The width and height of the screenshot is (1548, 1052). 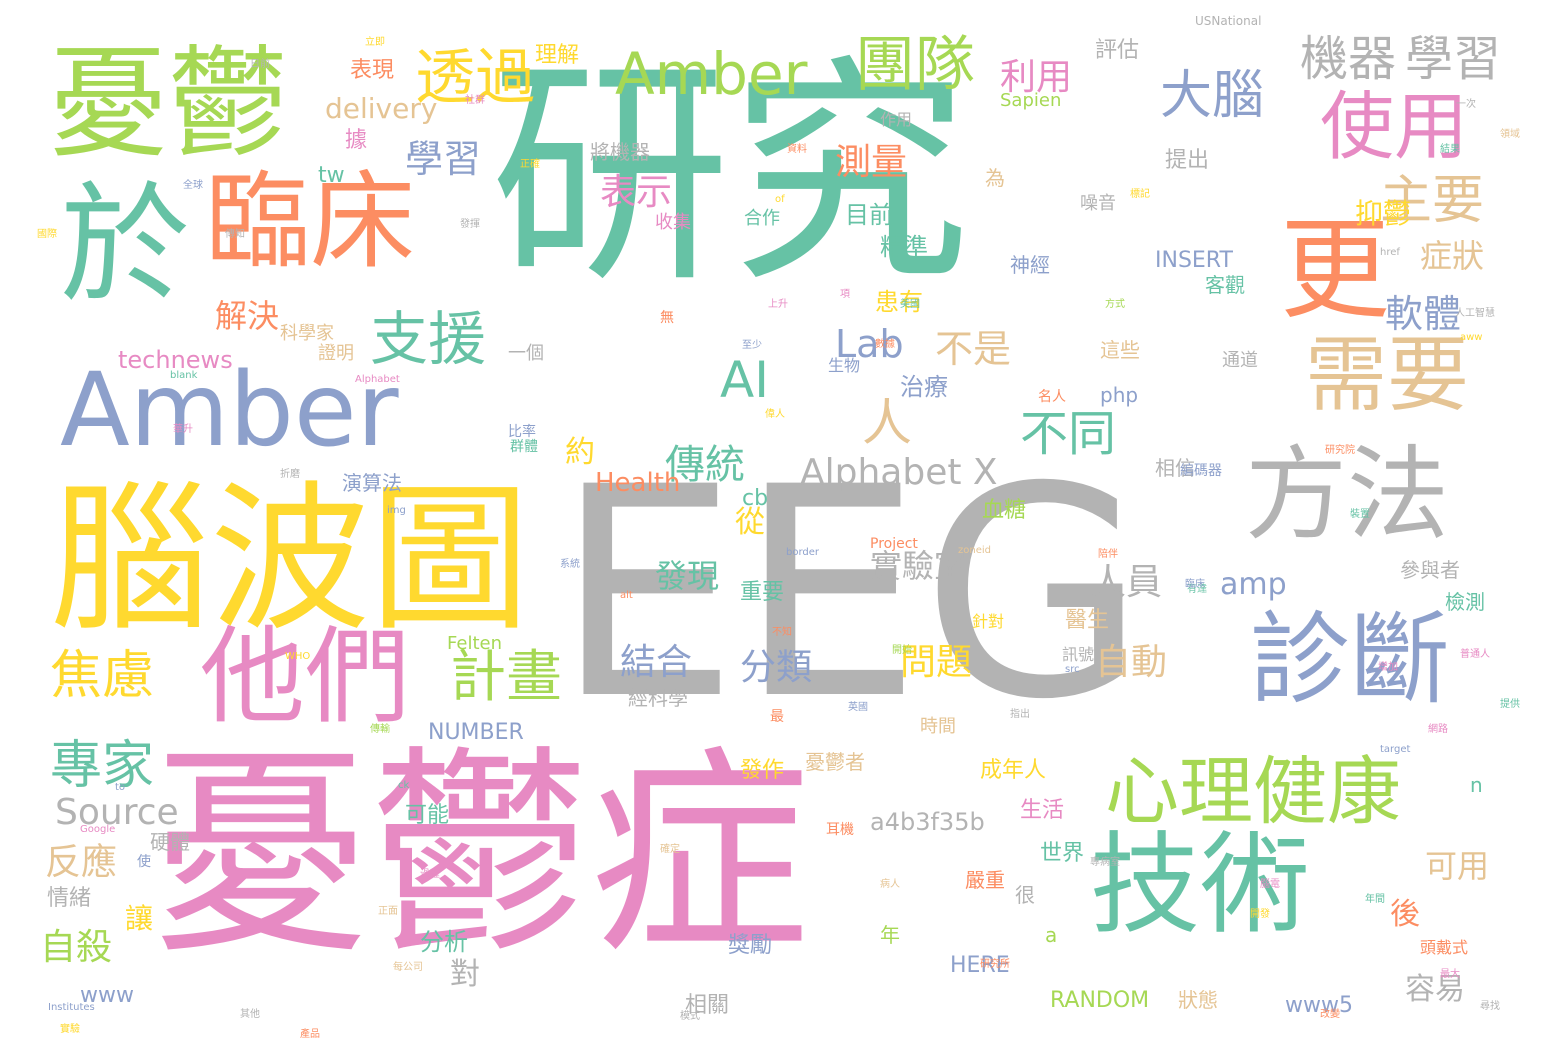 What do you see at coordinates (372, 483) in the screenshot?
I see `cloud-word: 演算法` at bounding box center [372, 483].